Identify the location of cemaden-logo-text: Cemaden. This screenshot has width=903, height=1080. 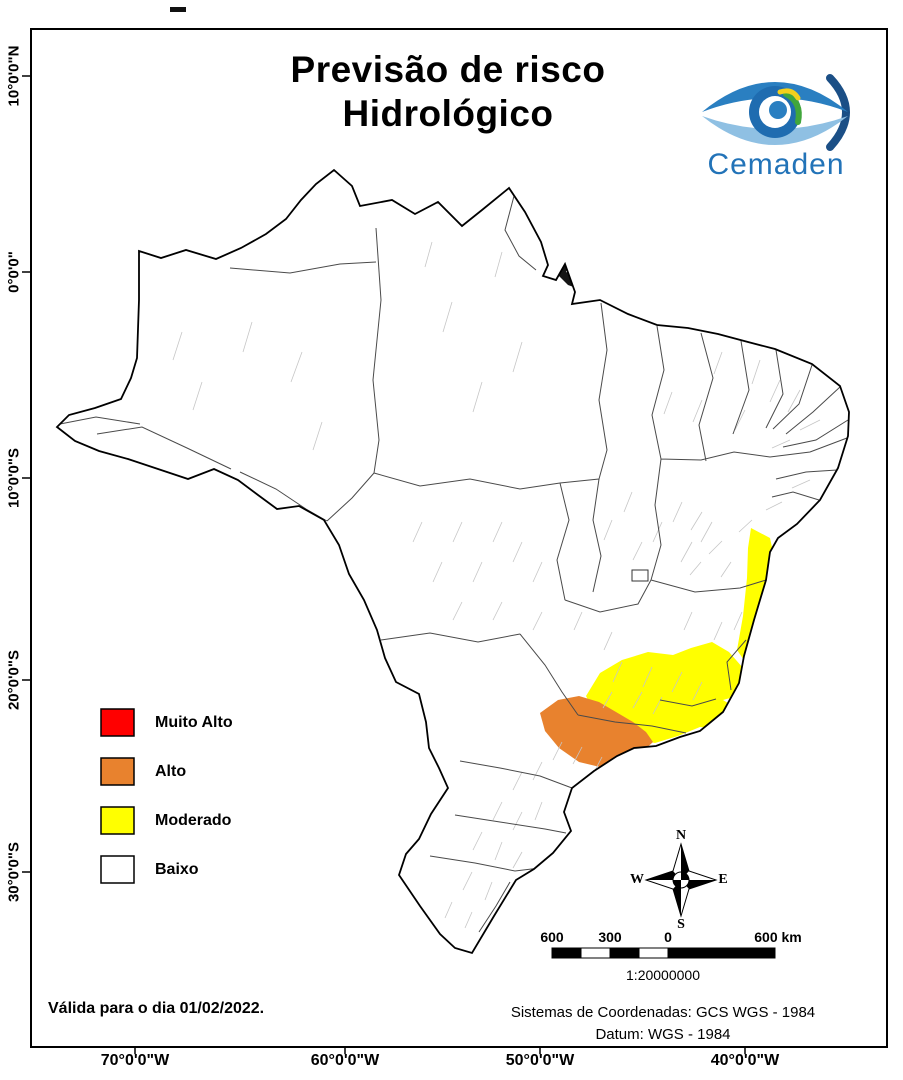
(776, 164).